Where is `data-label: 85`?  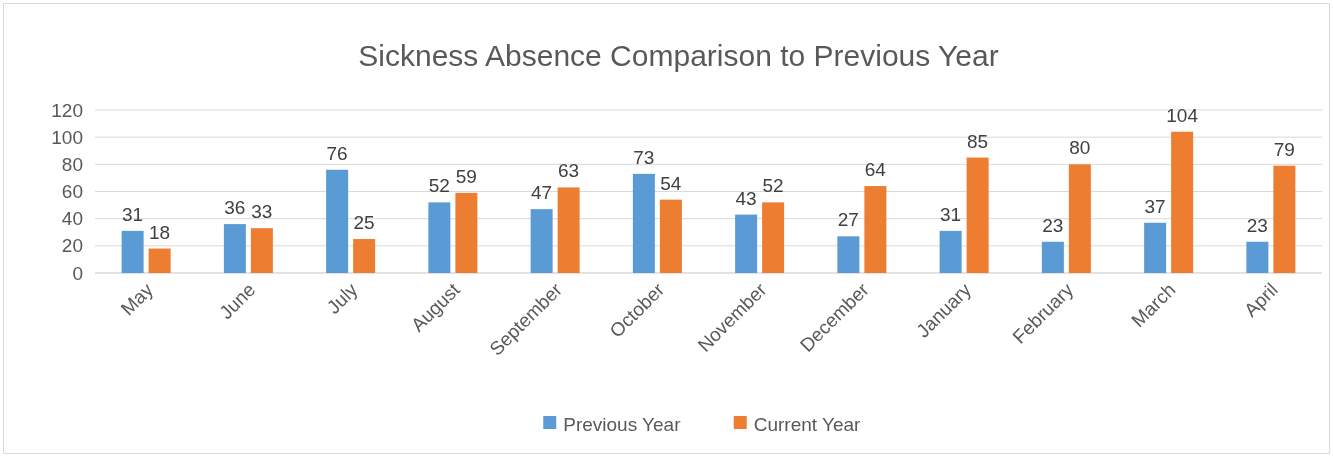
data-label: 85 is located at coordinates (978, 141).